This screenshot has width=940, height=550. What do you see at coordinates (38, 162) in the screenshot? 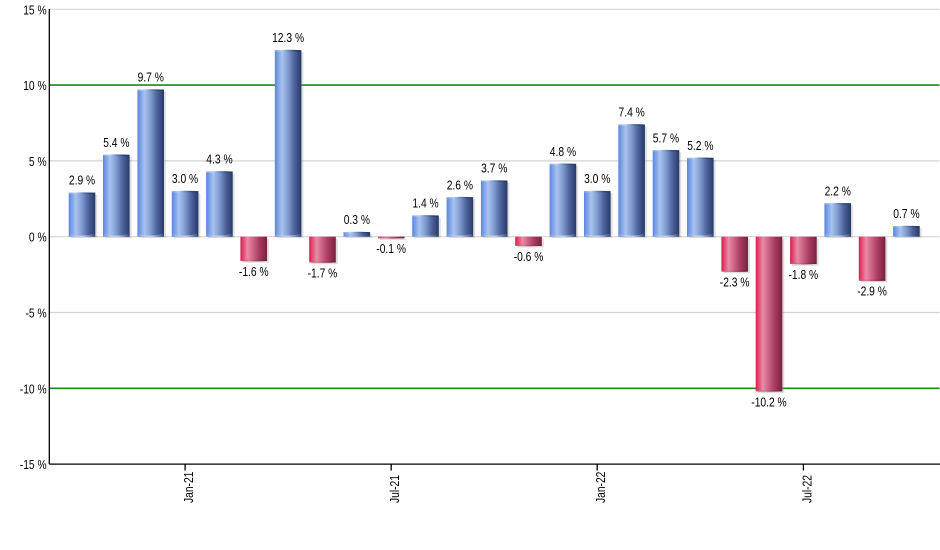
I see `svg-text: 5 %` at bounding box center [38, 162].